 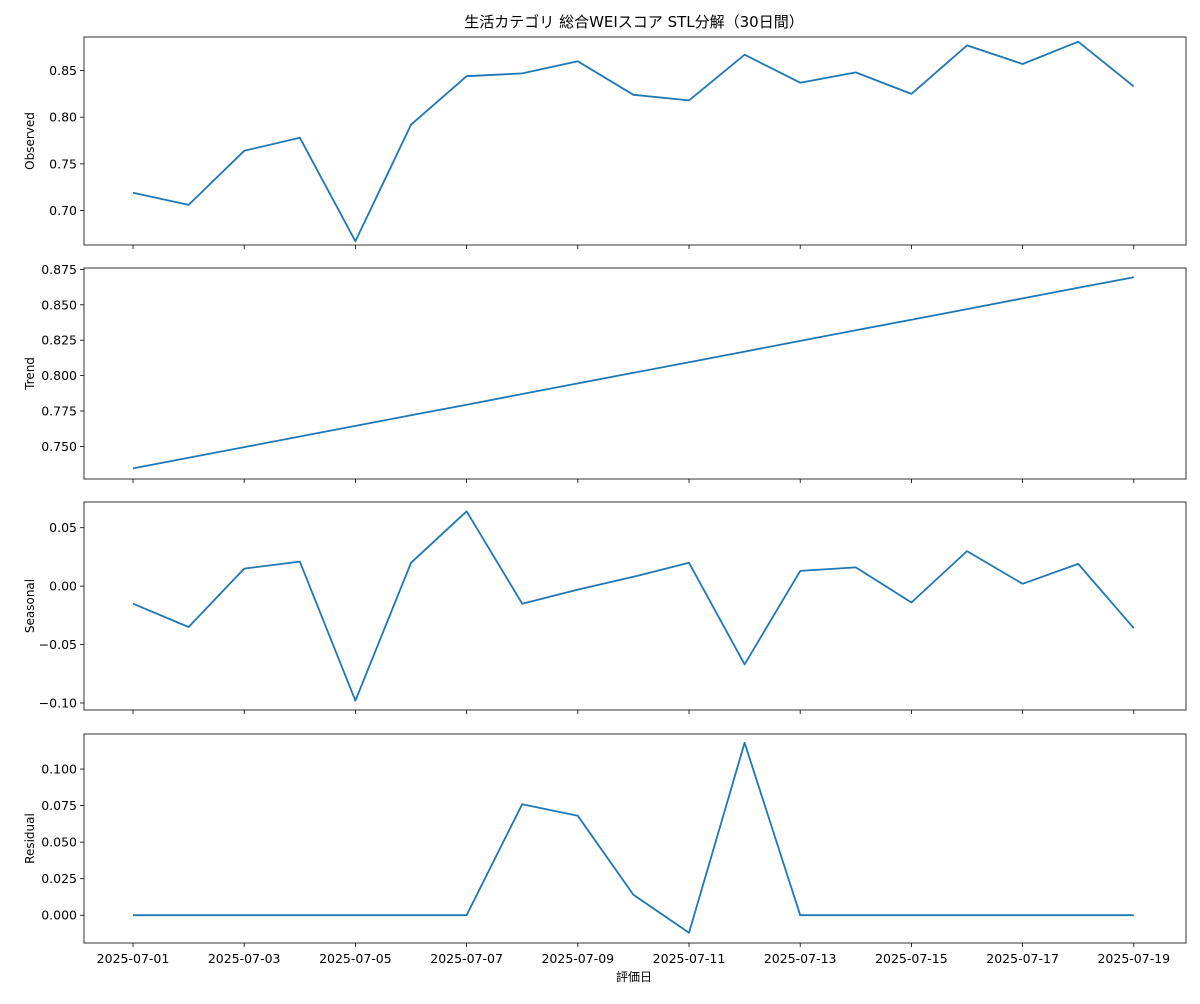 I want to click on y-tick-label-trend: 0.875, so click(x=59, y=269).